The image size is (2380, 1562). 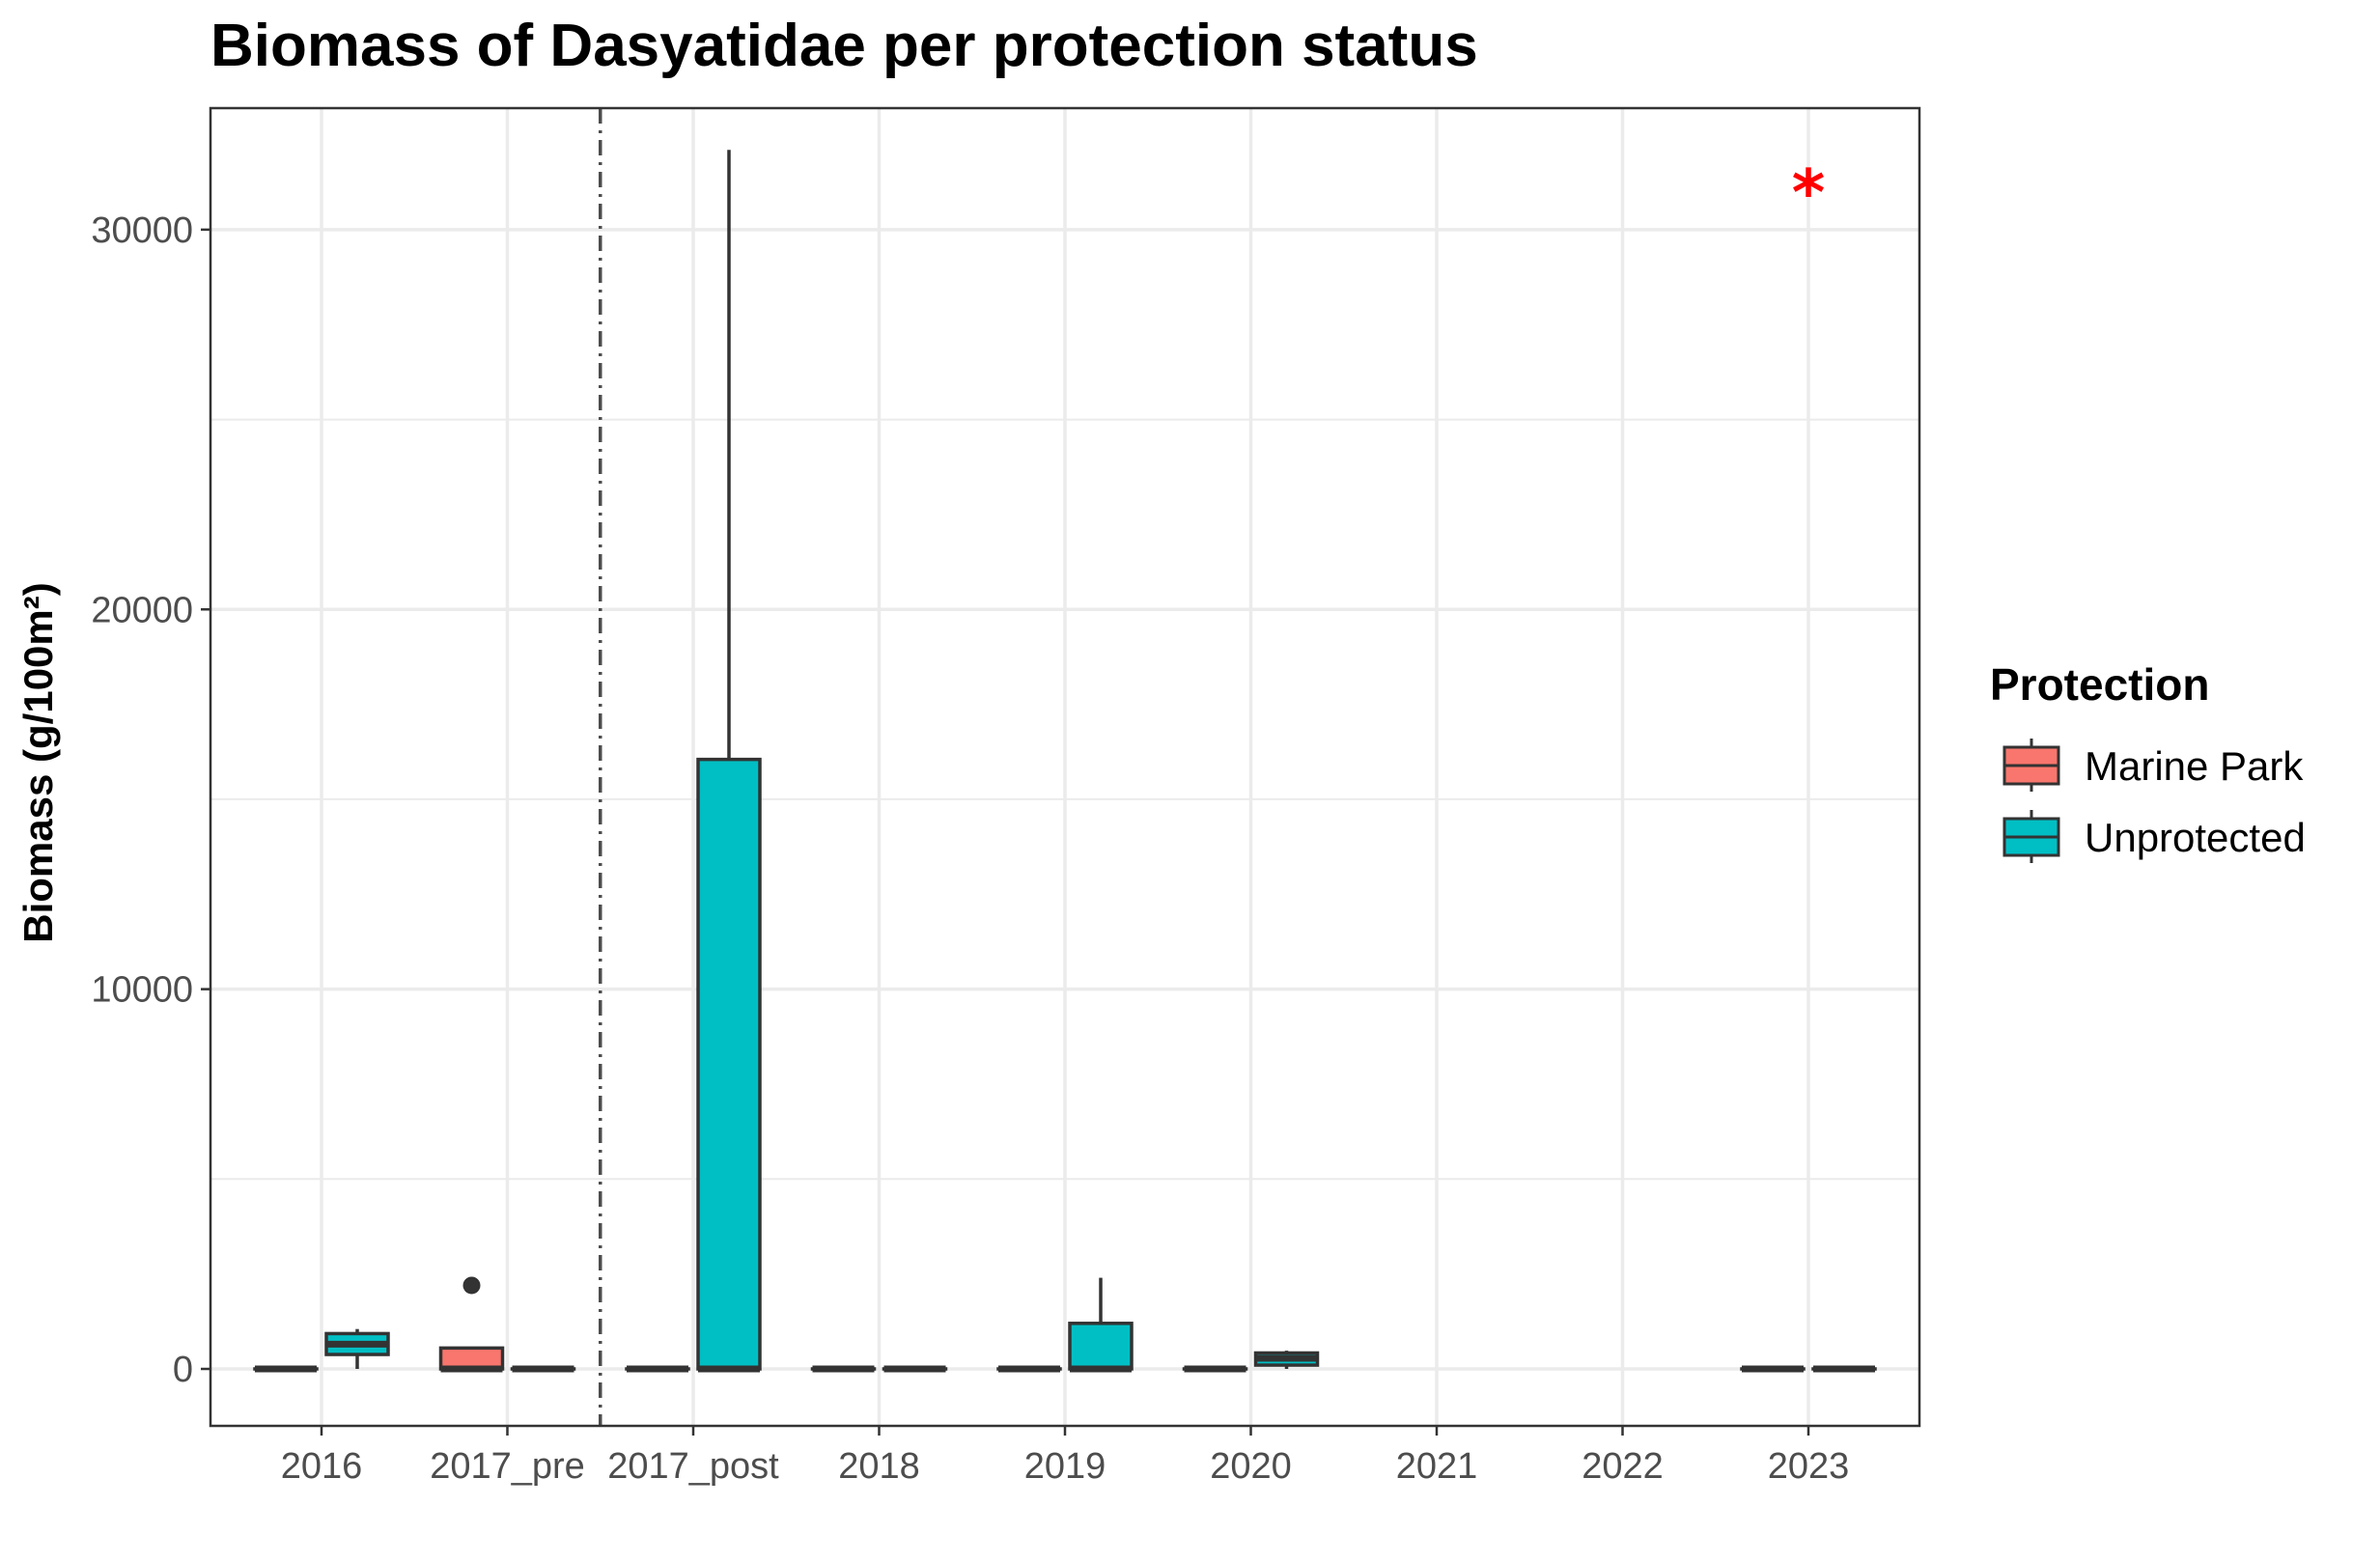 I want to click on x-tick-label: 2017_pre, so click(x=507, y=1466).